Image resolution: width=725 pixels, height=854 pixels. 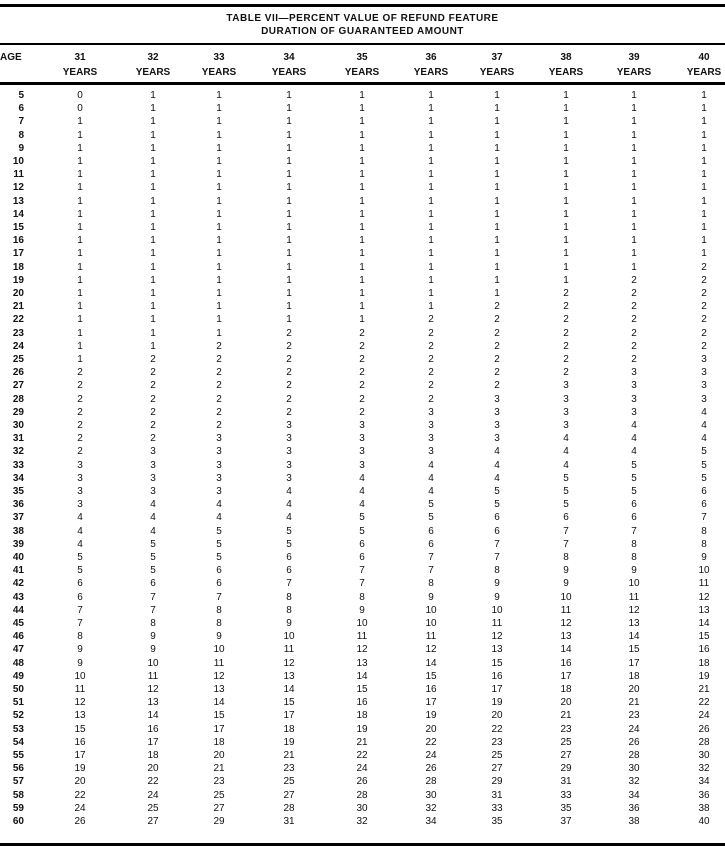 I want to click on table-row: 17 1 1 1 1 1 1 1 1 1 1, so click(x=362, y=254).